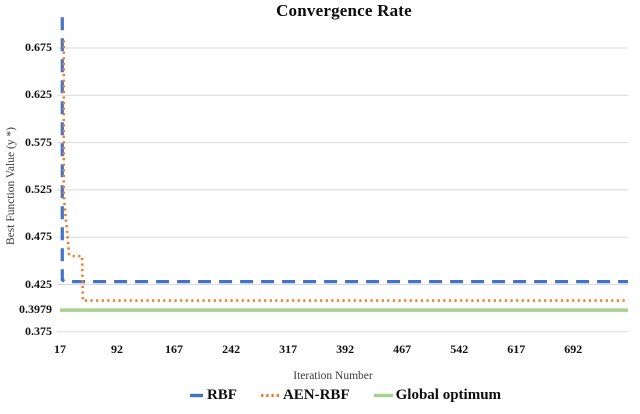  What do you see at coordinates (402, 349) in the screenshot?
I see `x-tick-label-467: 467` at bounding box center [402, 349].